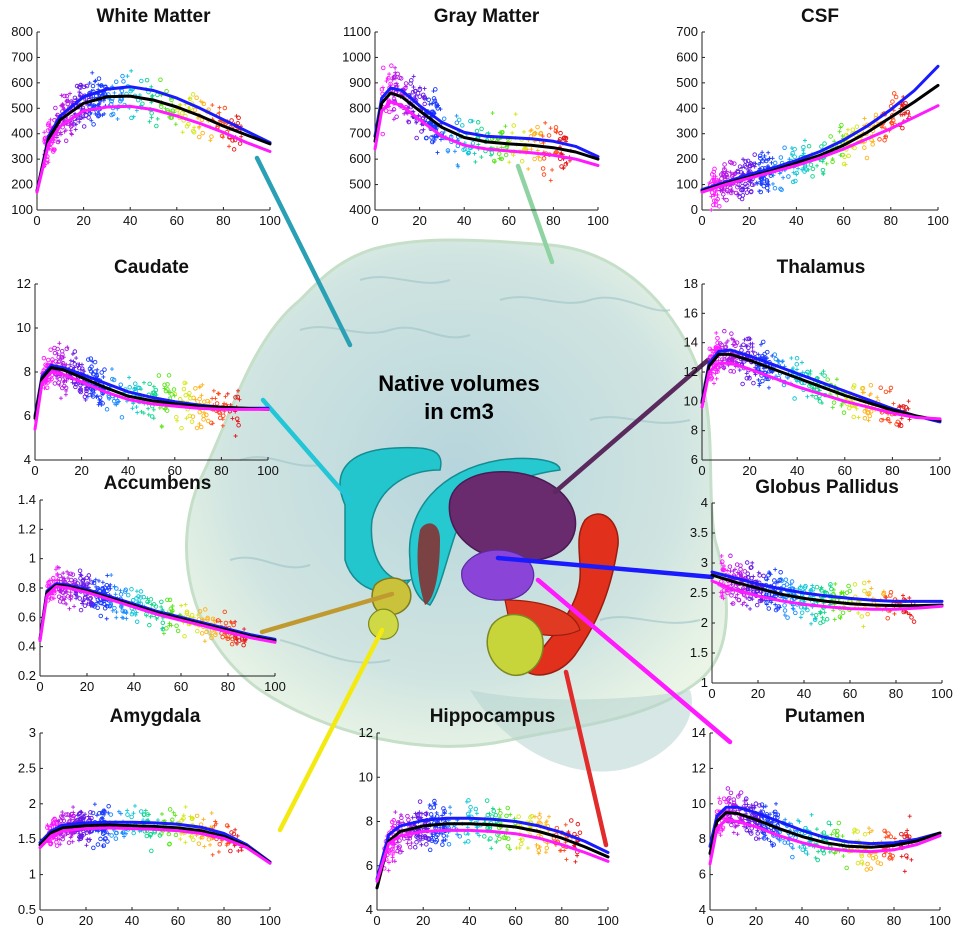 The height and width of the screenshot is (929, 957). Describe the element at coordinates (155, 716) in the screenshot. I see `panel-title: Amygdala` at that location.